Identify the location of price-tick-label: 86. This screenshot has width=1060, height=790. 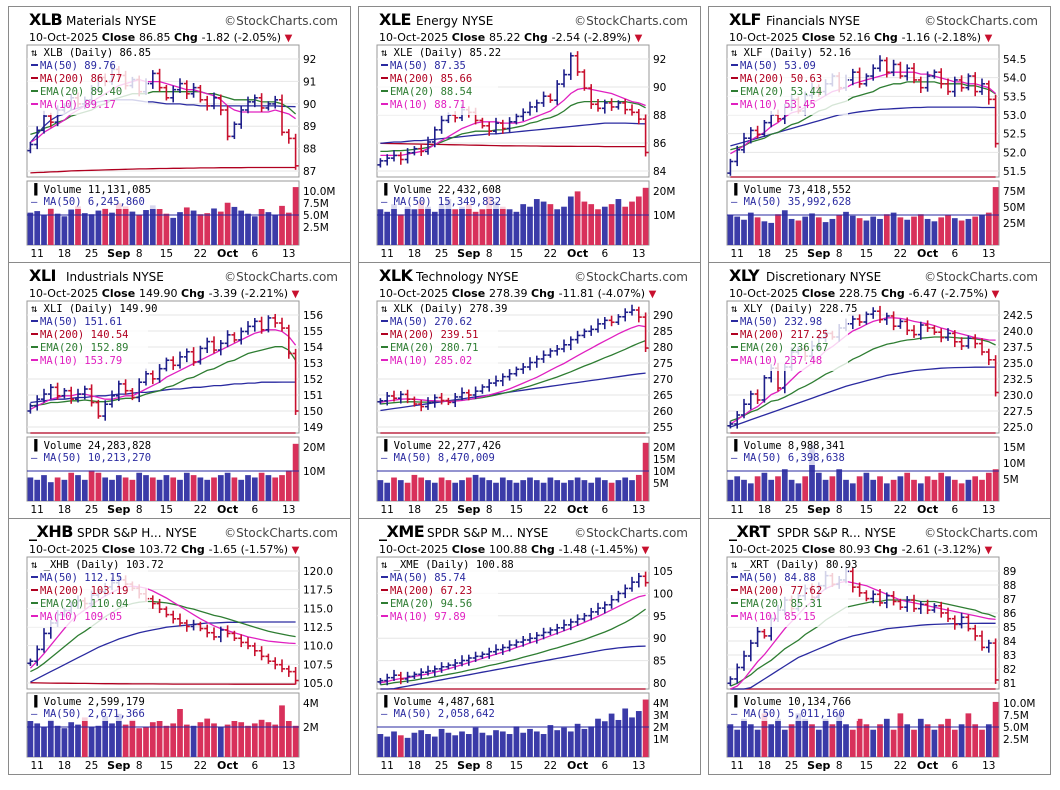
(1010, 614).